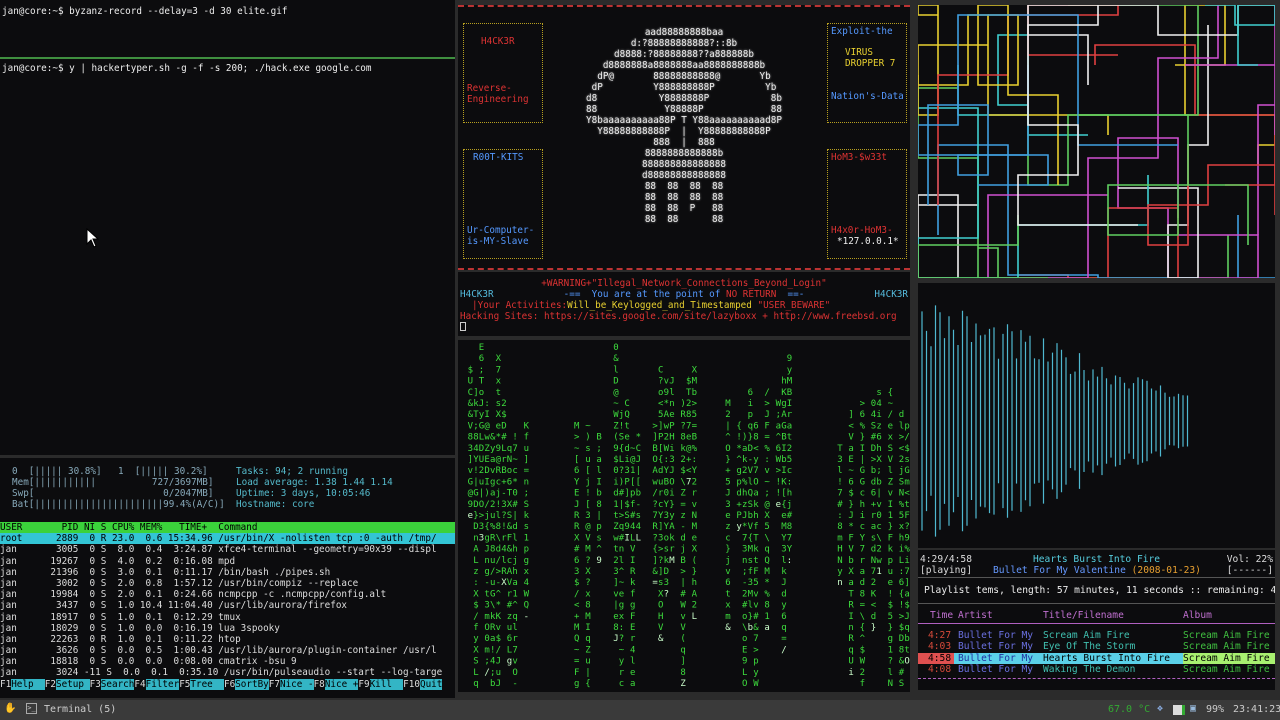 This screenshot has width=1280, height=720. Describe the element at coordinates (616, 527) in the screenshot. I see `matrix-glyph: Z` at that location.